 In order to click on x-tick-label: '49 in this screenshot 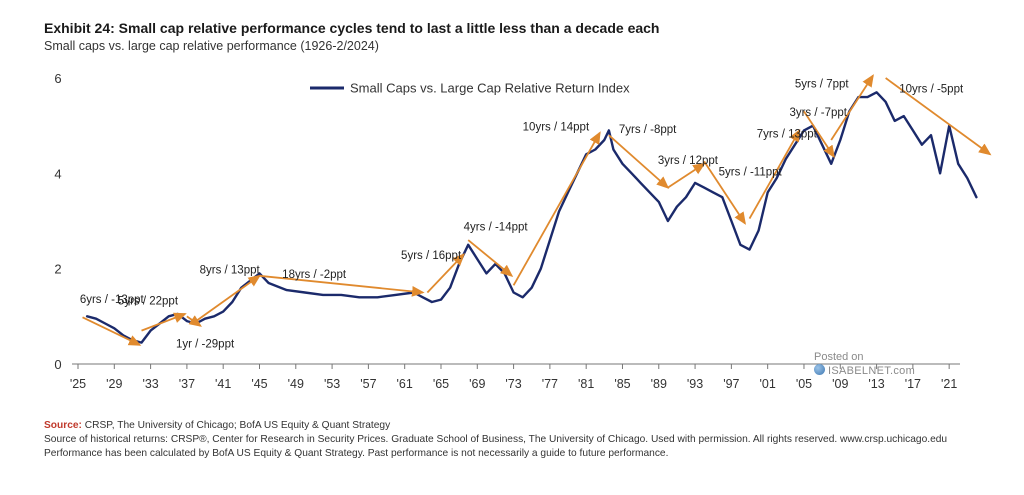, I will do `click(296, 384)`.